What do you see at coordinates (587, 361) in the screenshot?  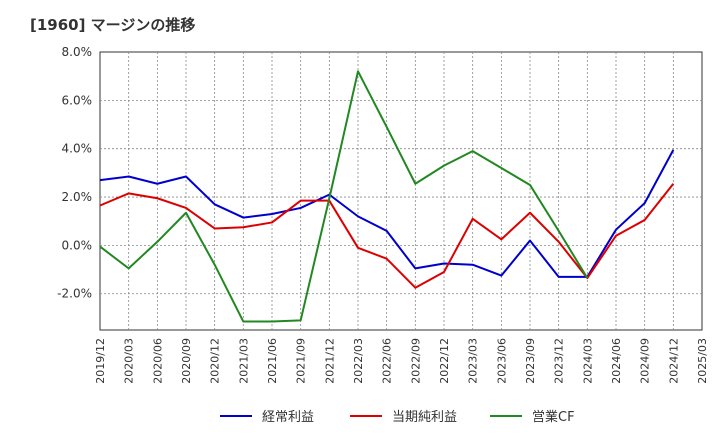 I see `x-tick-label: 2024/03` at bounding box center [587, 361].